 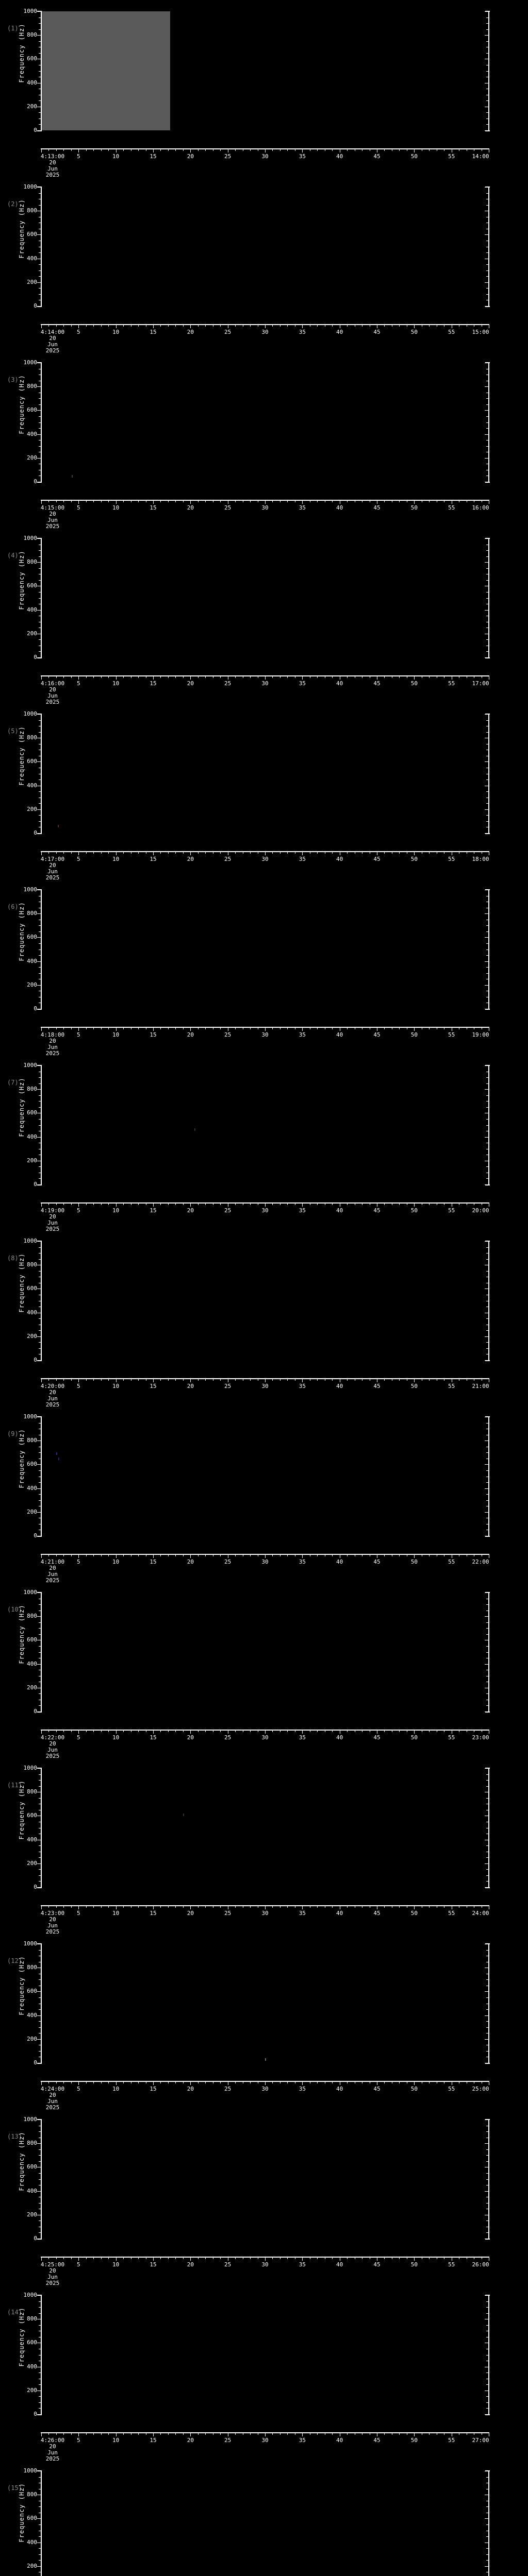 What do you see at coordinates (32, 633) in the screenshot?
I see `y-tick-label: 200` at bounding box center [32, 633].